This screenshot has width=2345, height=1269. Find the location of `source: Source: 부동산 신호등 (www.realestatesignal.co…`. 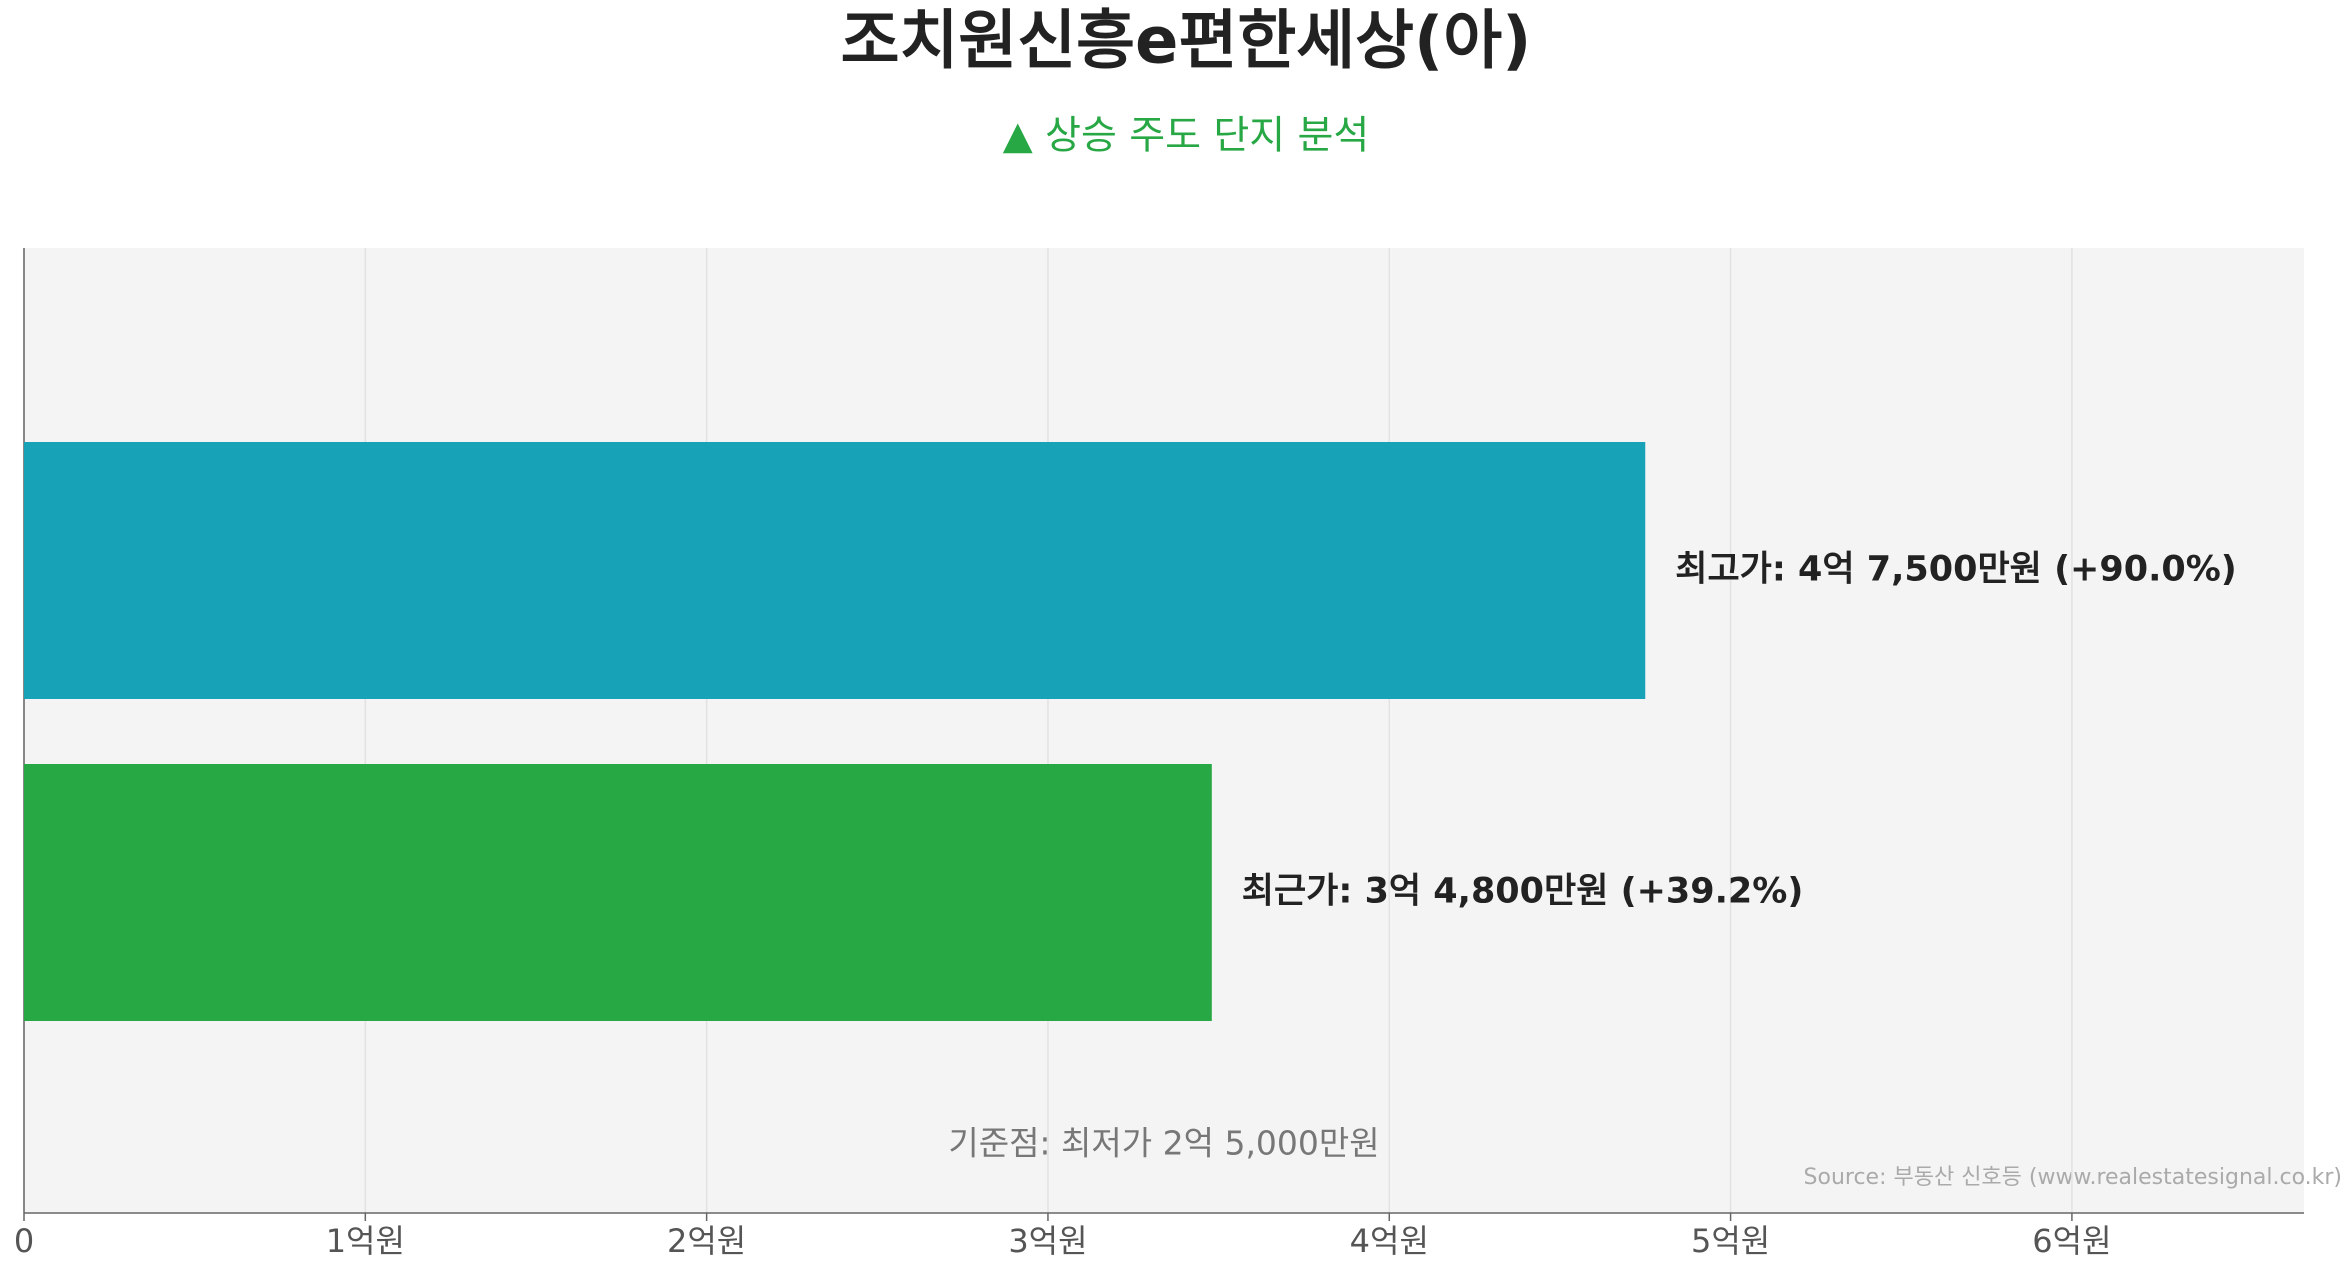

source: Source: 부동산 신호등 (www.realestatesignal.co… is located at coordinates (2073, 1177).